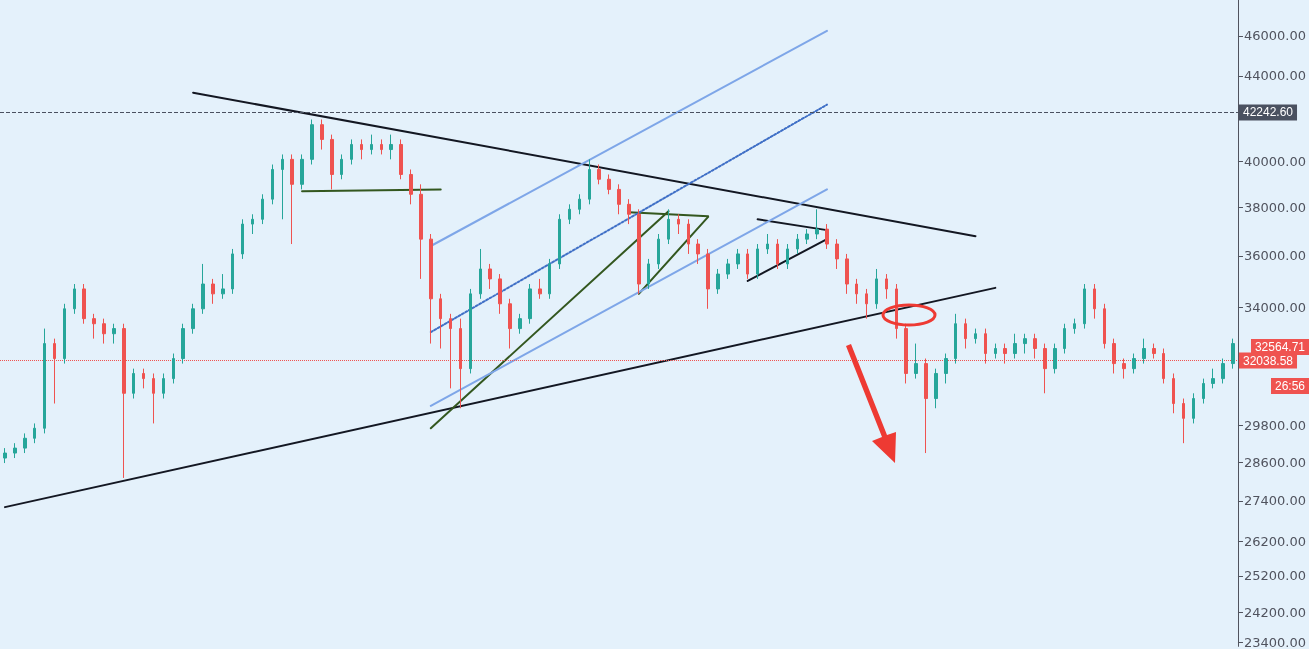  I want to click on y-tick-label: 44000.00, so click(1274, 76).